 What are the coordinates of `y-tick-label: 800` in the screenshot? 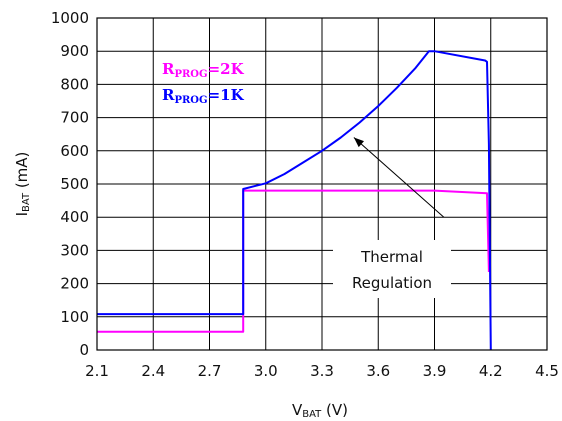 It's located at (74, 84).